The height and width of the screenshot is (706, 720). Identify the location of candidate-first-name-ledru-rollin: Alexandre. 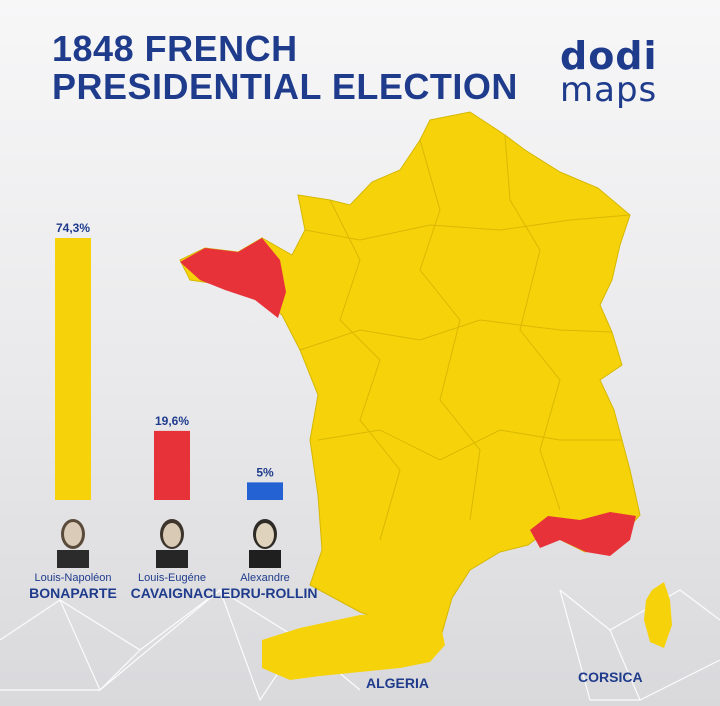
(265, 578).